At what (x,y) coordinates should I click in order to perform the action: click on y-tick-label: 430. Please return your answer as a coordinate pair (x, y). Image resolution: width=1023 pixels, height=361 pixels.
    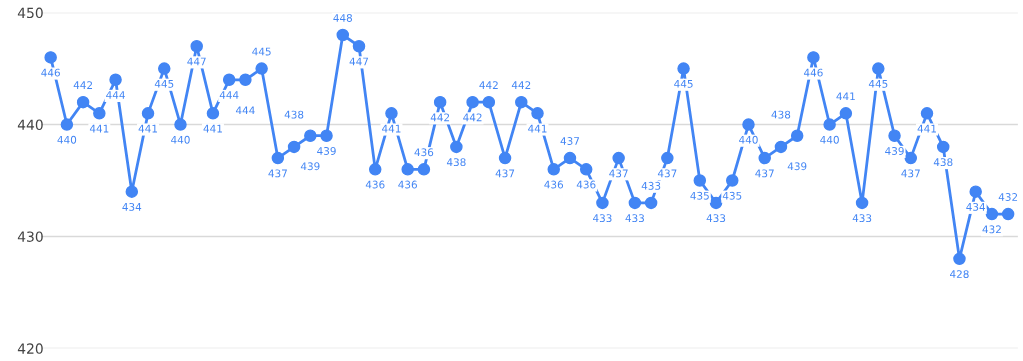
    Looking at the image, I should click on (30, 236).